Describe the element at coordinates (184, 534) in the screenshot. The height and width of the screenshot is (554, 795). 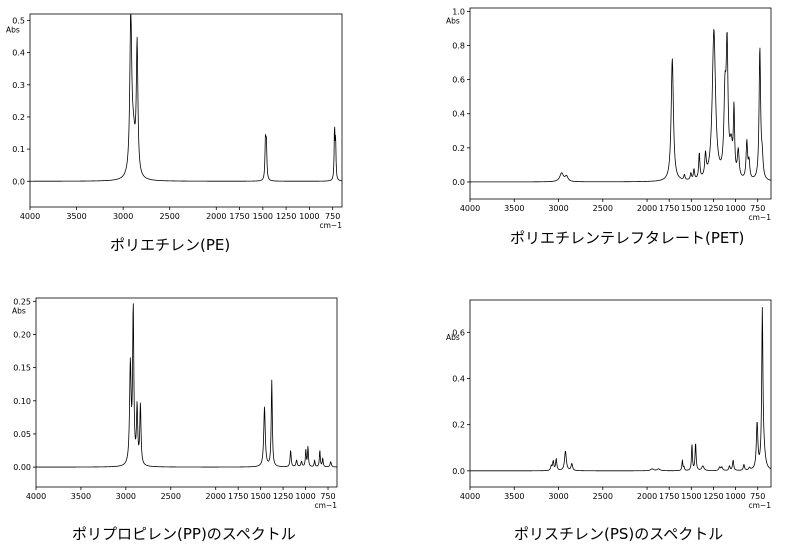
I see `pp-chart-caption: ポリプロピレン(PP)のスペクトル` at that location.